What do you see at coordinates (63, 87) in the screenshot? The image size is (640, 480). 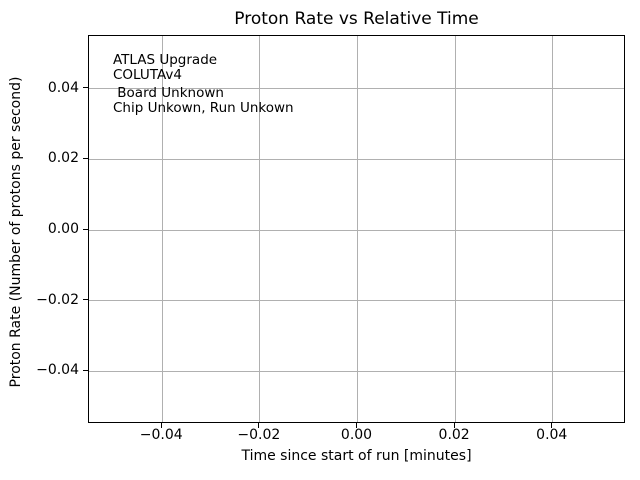 I see `y-tick-label: 0.04` at bounding box center [63, 87].